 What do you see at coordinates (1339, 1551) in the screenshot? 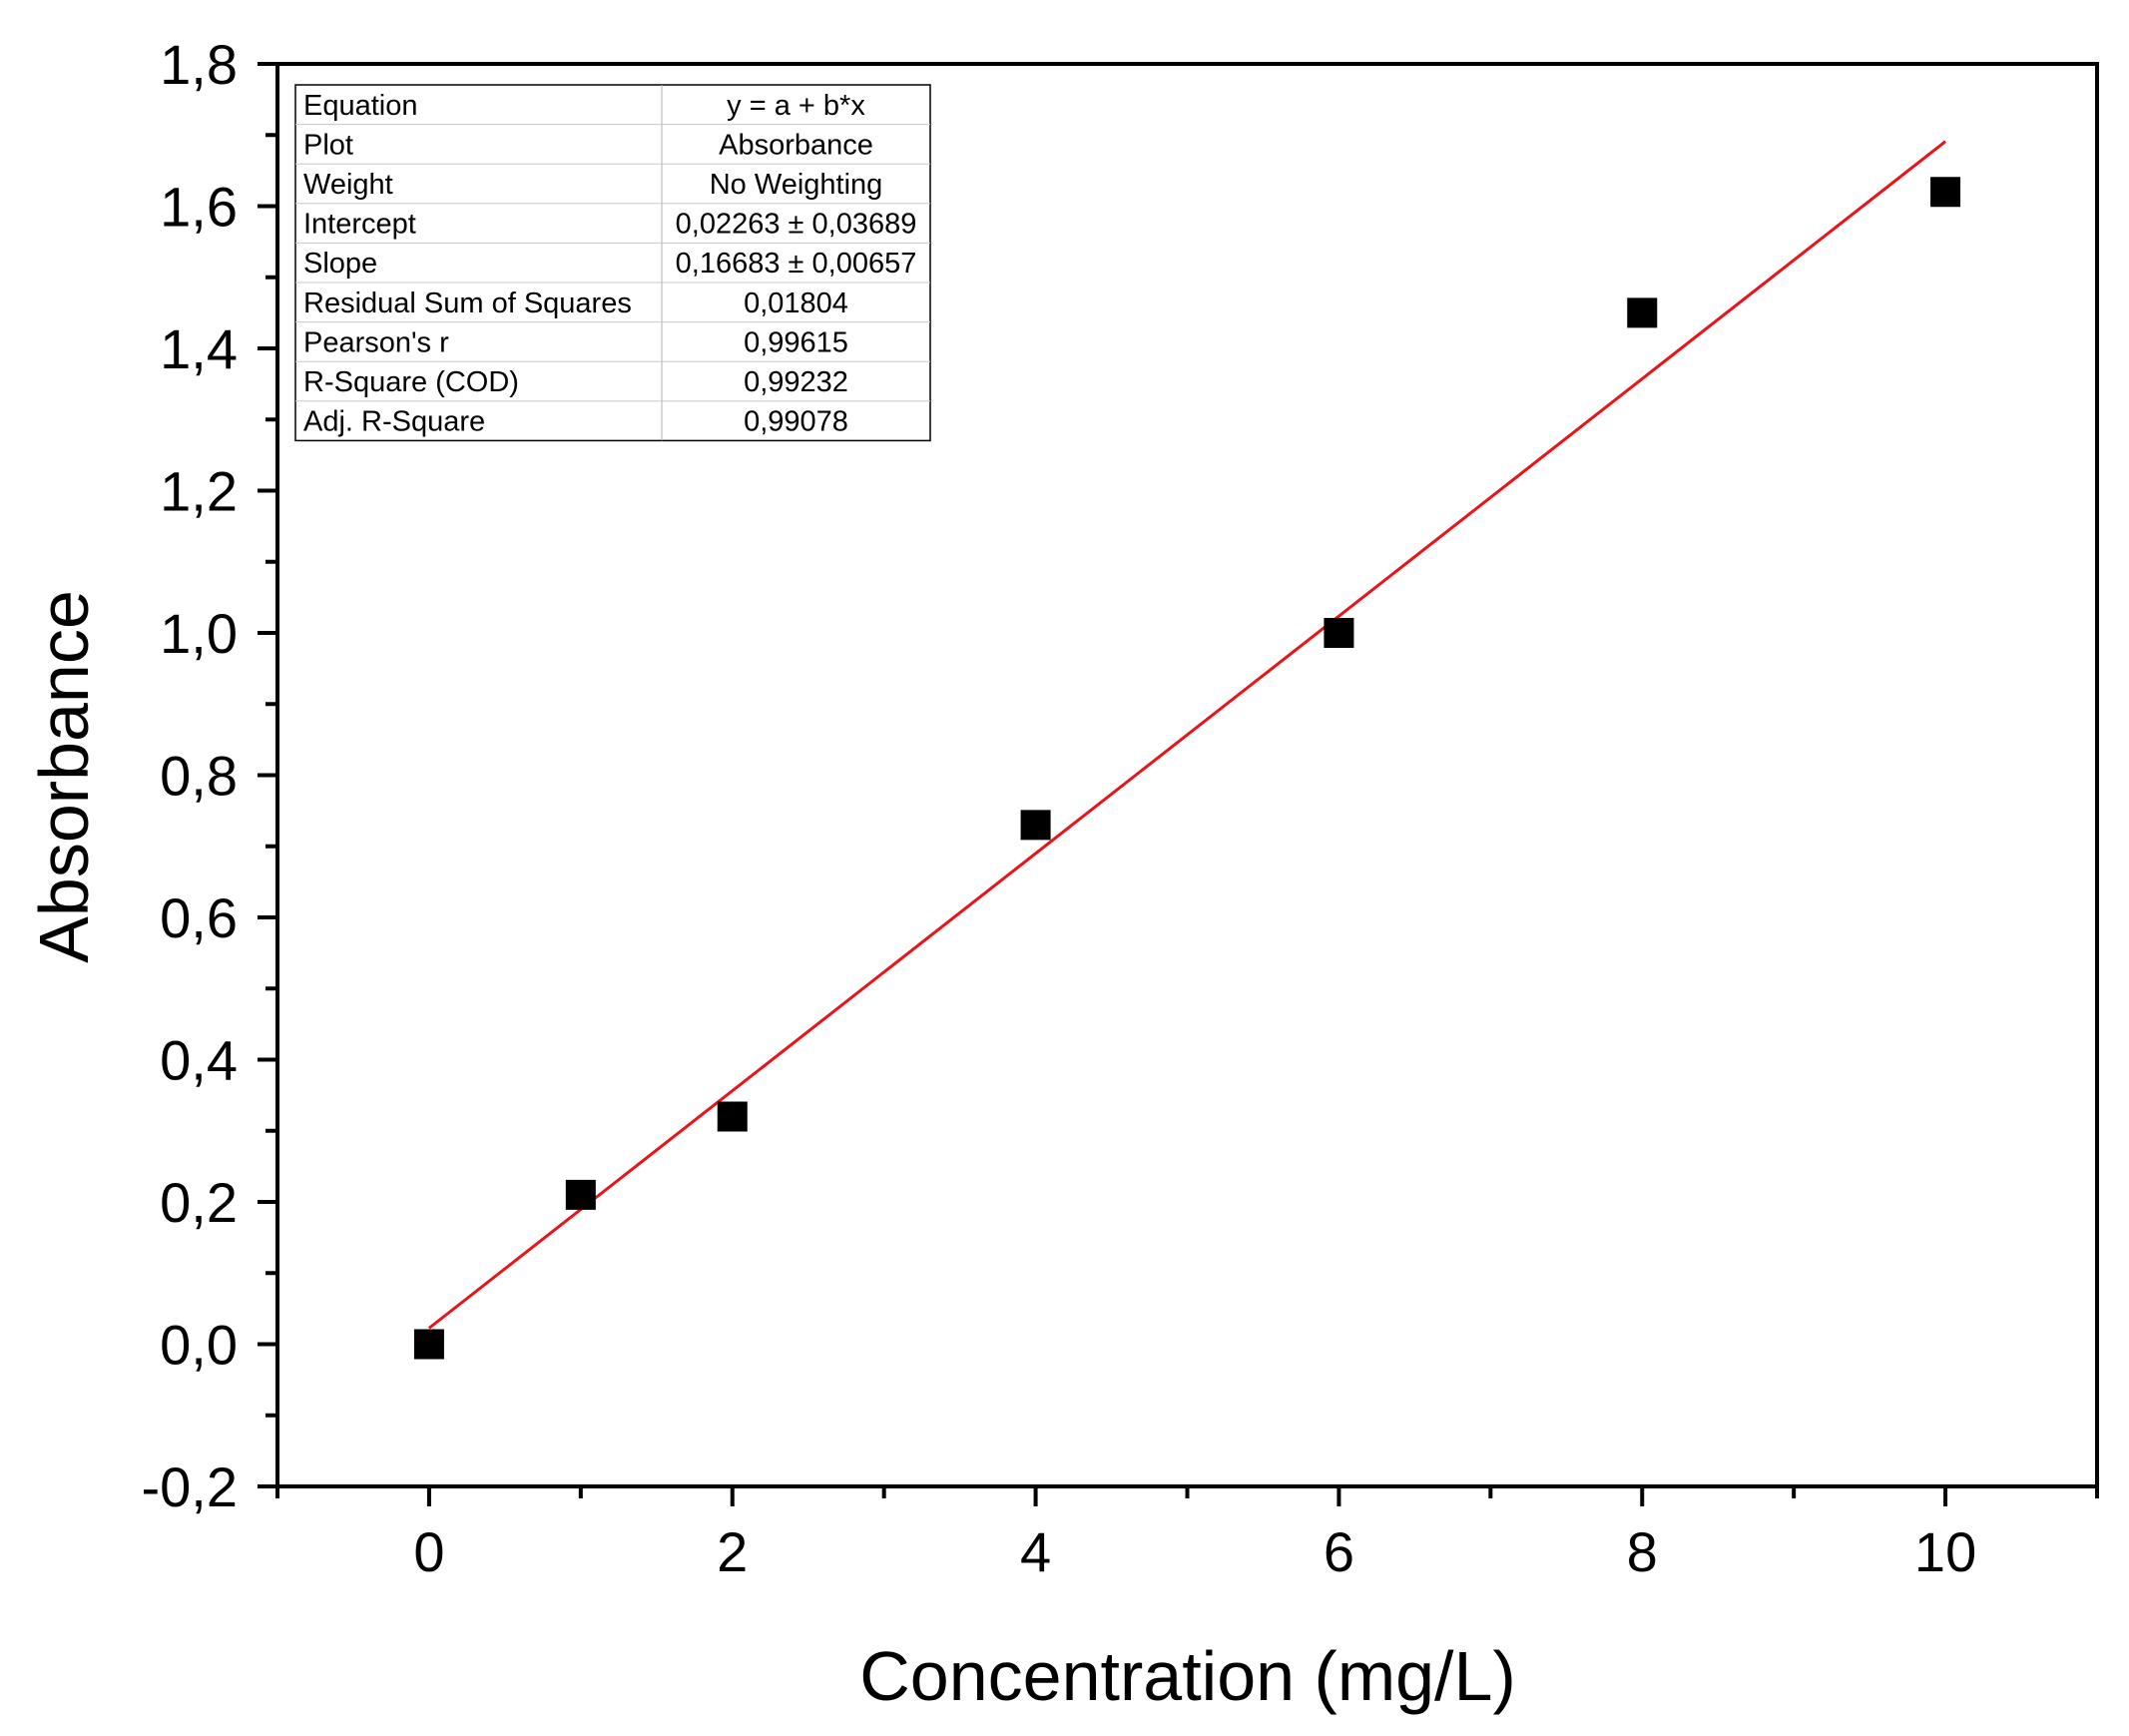
I see `x-tick-label: 6` at bounding box center [1339, 1551].